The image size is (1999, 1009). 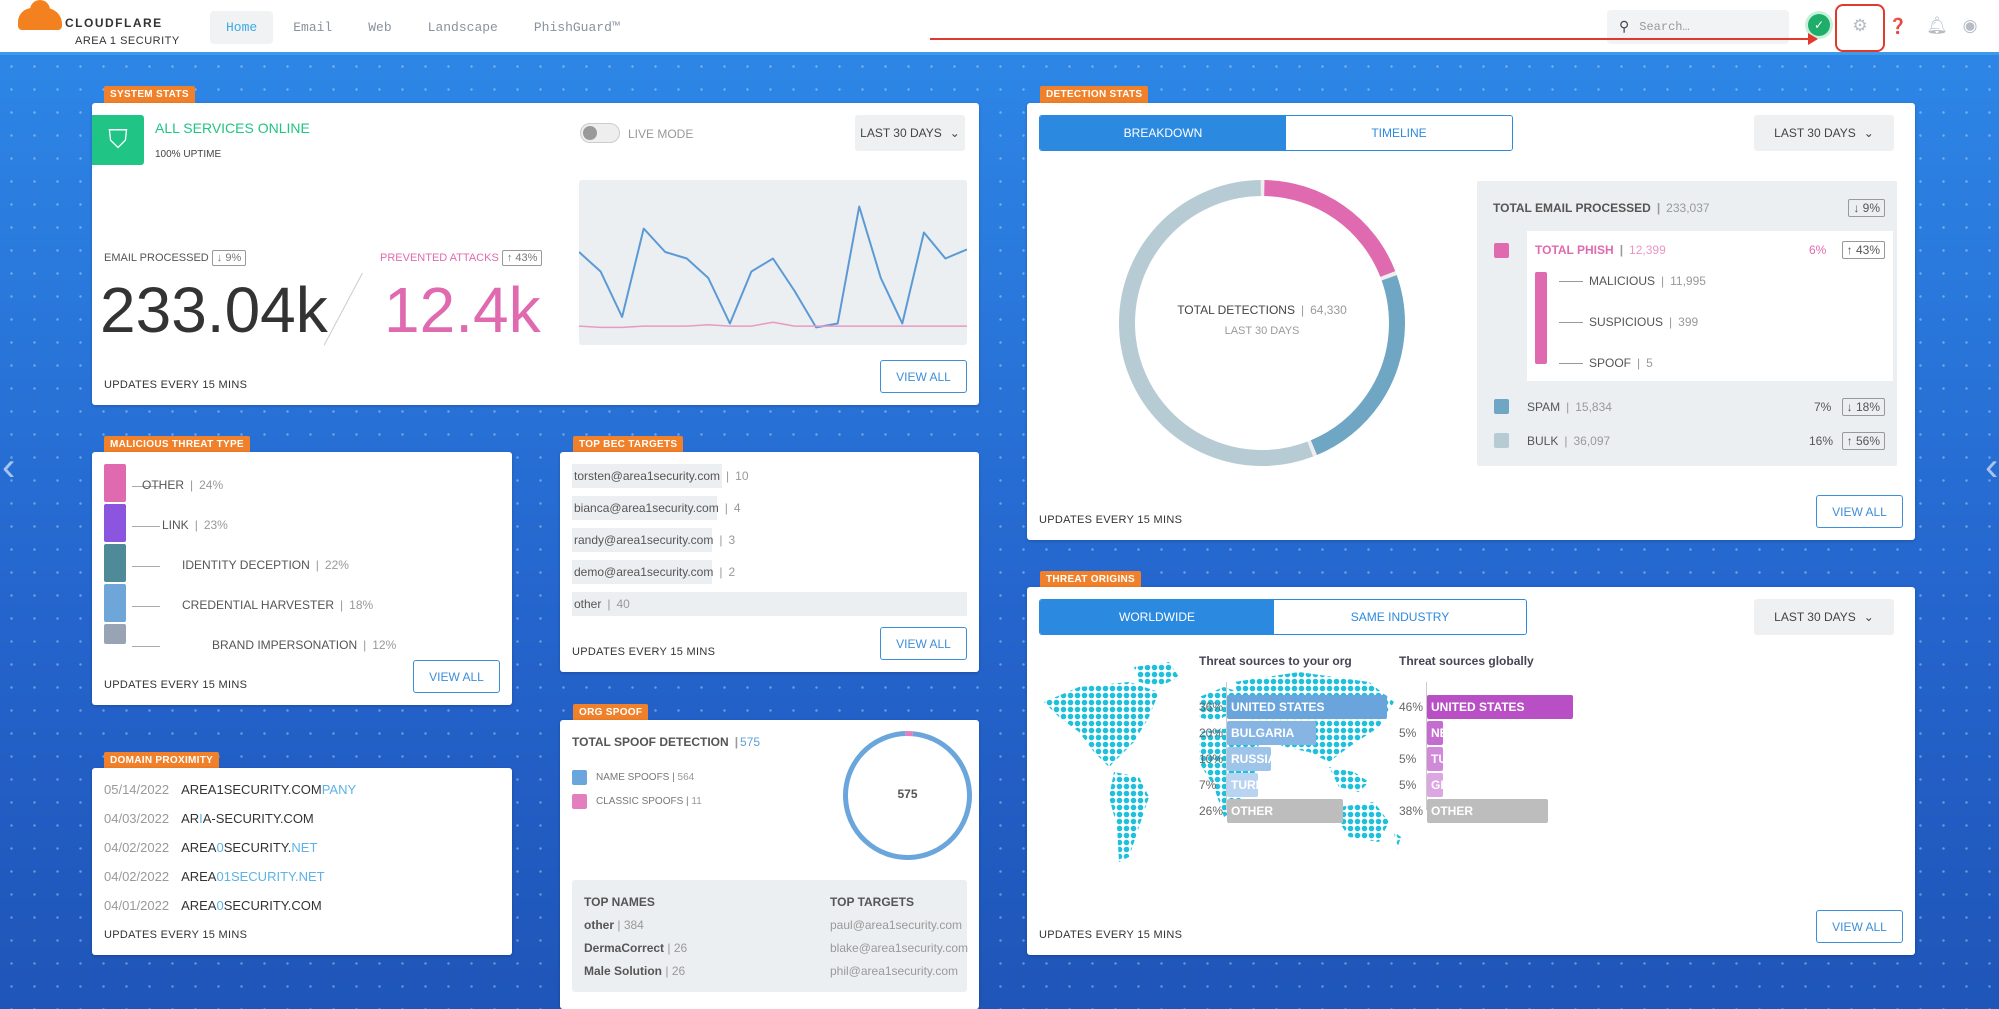 I want to click on phish-pct: 6%, so click(x=1818, y=250).